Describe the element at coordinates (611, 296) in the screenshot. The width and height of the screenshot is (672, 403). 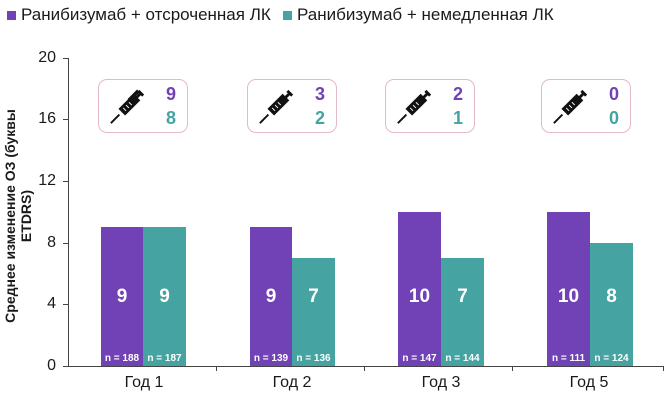
I see `bar-value: 8` at that location.